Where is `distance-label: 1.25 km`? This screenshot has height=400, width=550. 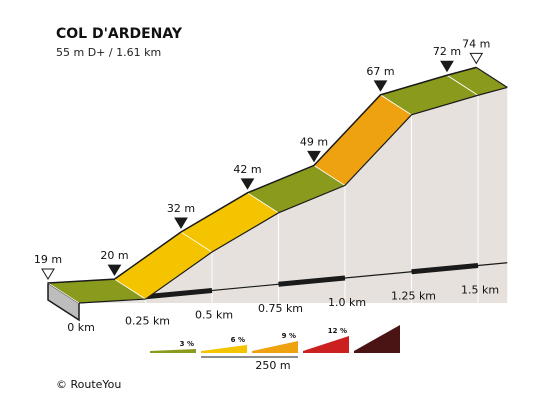 distance-label: 1.25 km is located at coordinates (413, 296).